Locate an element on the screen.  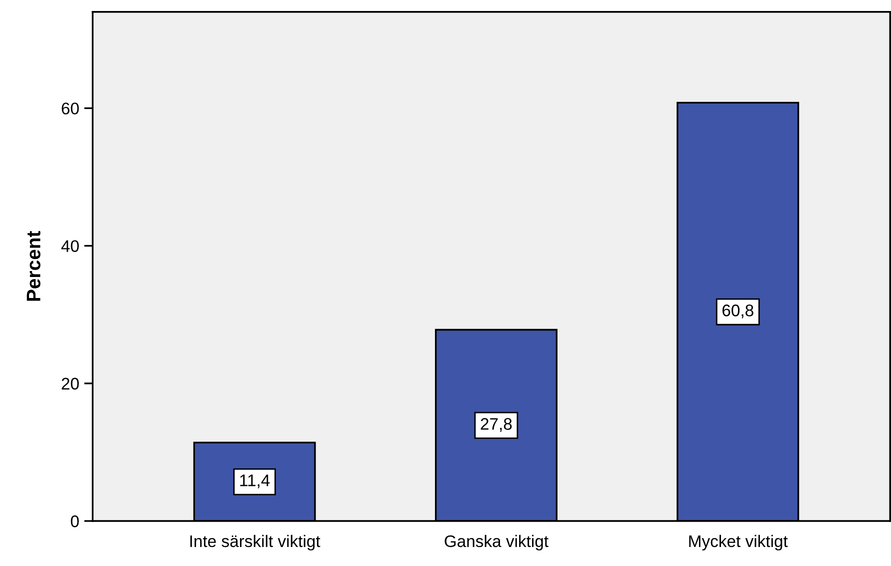
data-label: 60,8 is located at coordinates (738, 311).